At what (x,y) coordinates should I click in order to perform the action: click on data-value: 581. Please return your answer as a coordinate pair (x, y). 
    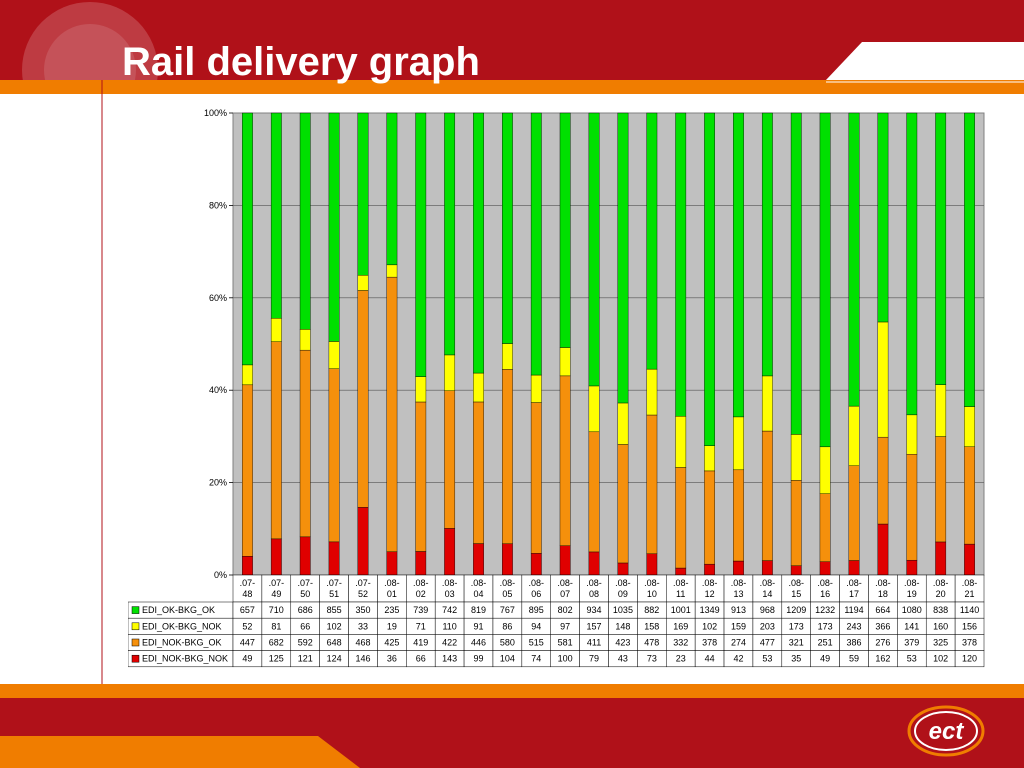
    Looking at the image, I should click on (565, 643).